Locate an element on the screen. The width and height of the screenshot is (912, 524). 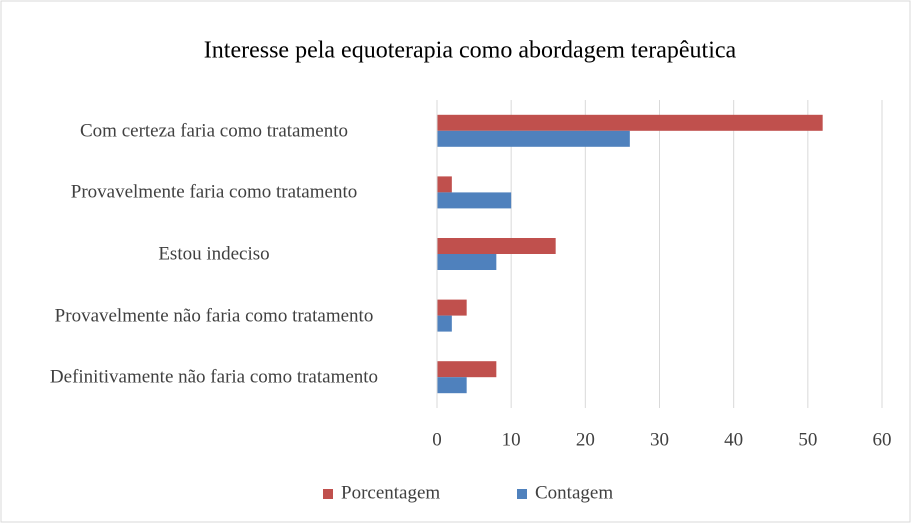
y-tick-label: Provavelmente faria como tratamento is located at coordinates (214, 192).